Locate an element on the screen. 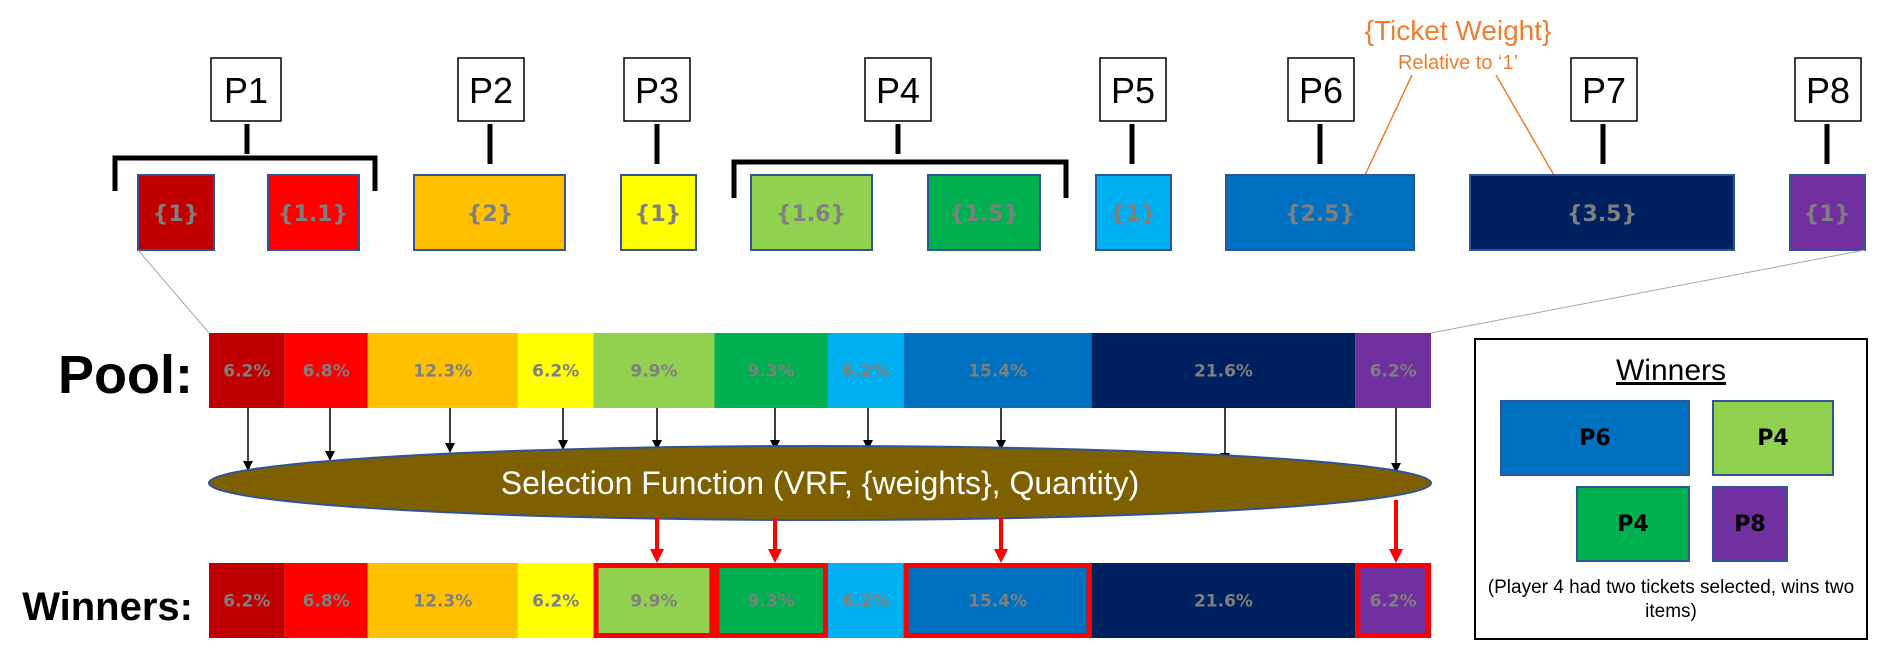 This screenshot has width=1877, height=652. player-label-p4: P4 is located at coordinates (898, 89).